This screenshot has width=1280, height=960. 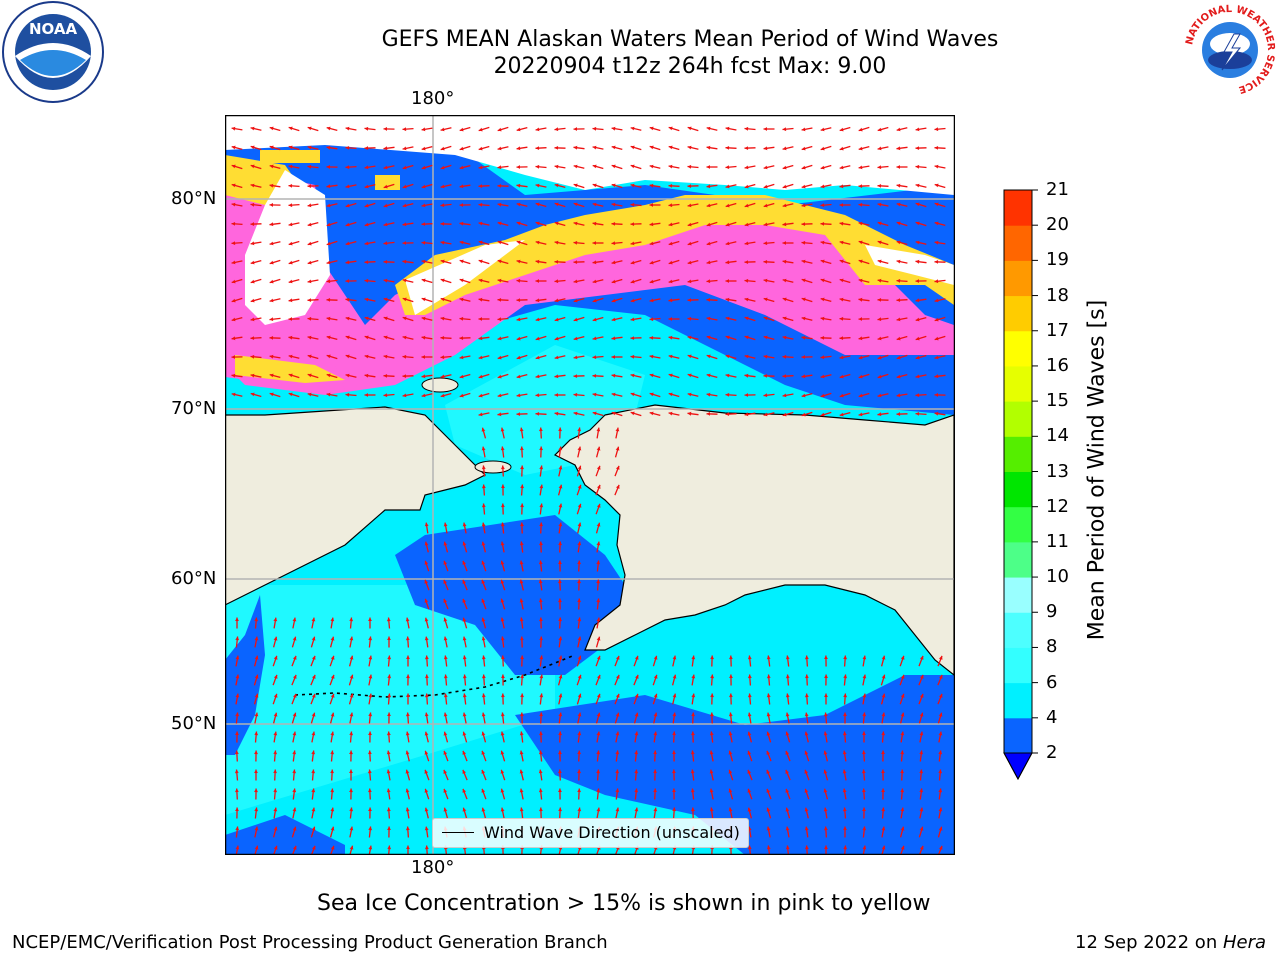 What do you see at coordinates (909, 265) in the screenshot?
I see `no-data-area` at bounding box center [909, 265].